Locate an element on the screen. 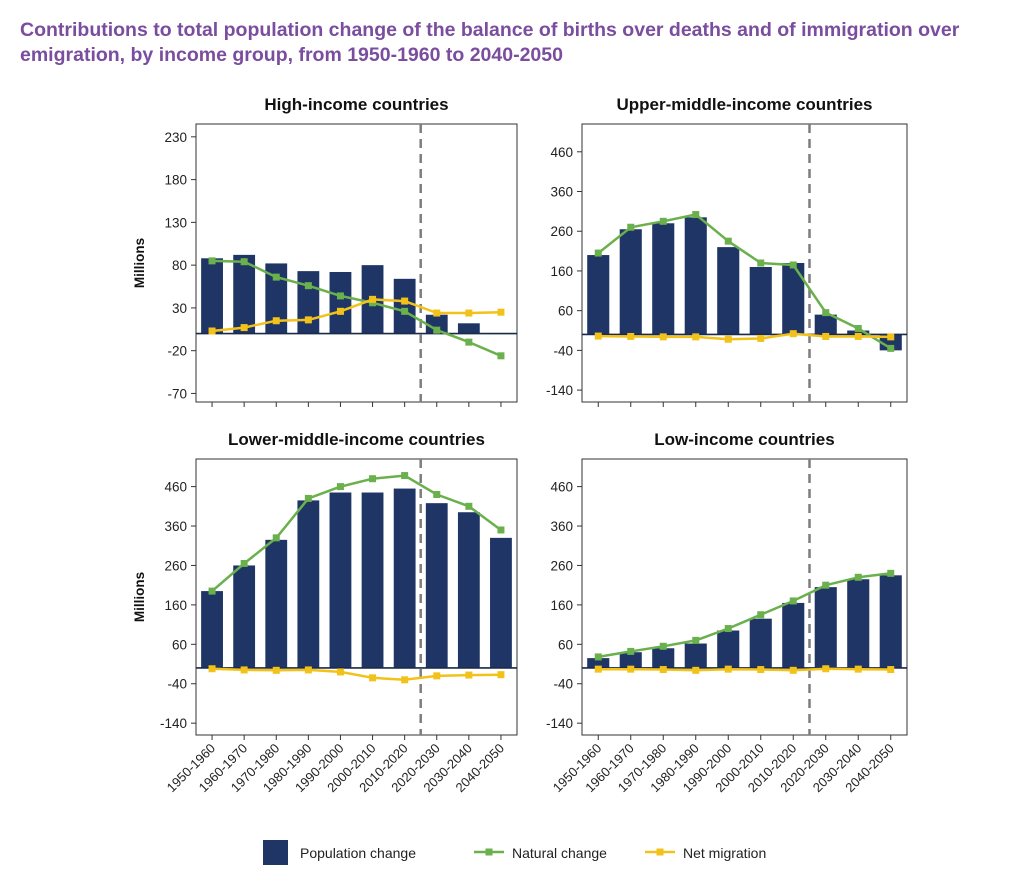 This screenshot has height=881, width=1024. y-tick-label: -70 is located at coordinates (177, 393).